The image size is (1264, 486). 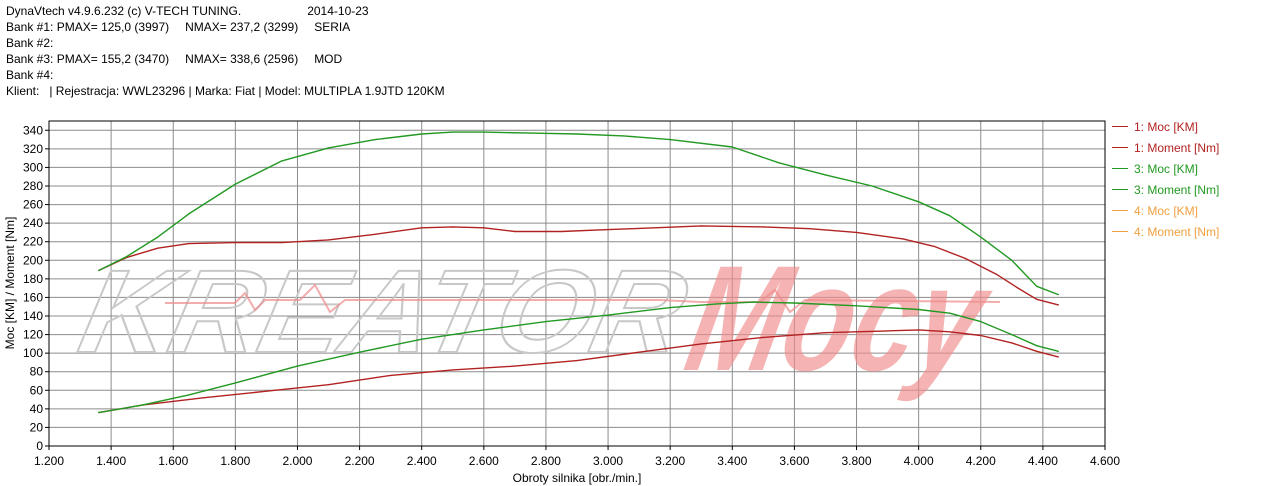 I want to click on y-tick-label: 140, so click(x=33, y=316).